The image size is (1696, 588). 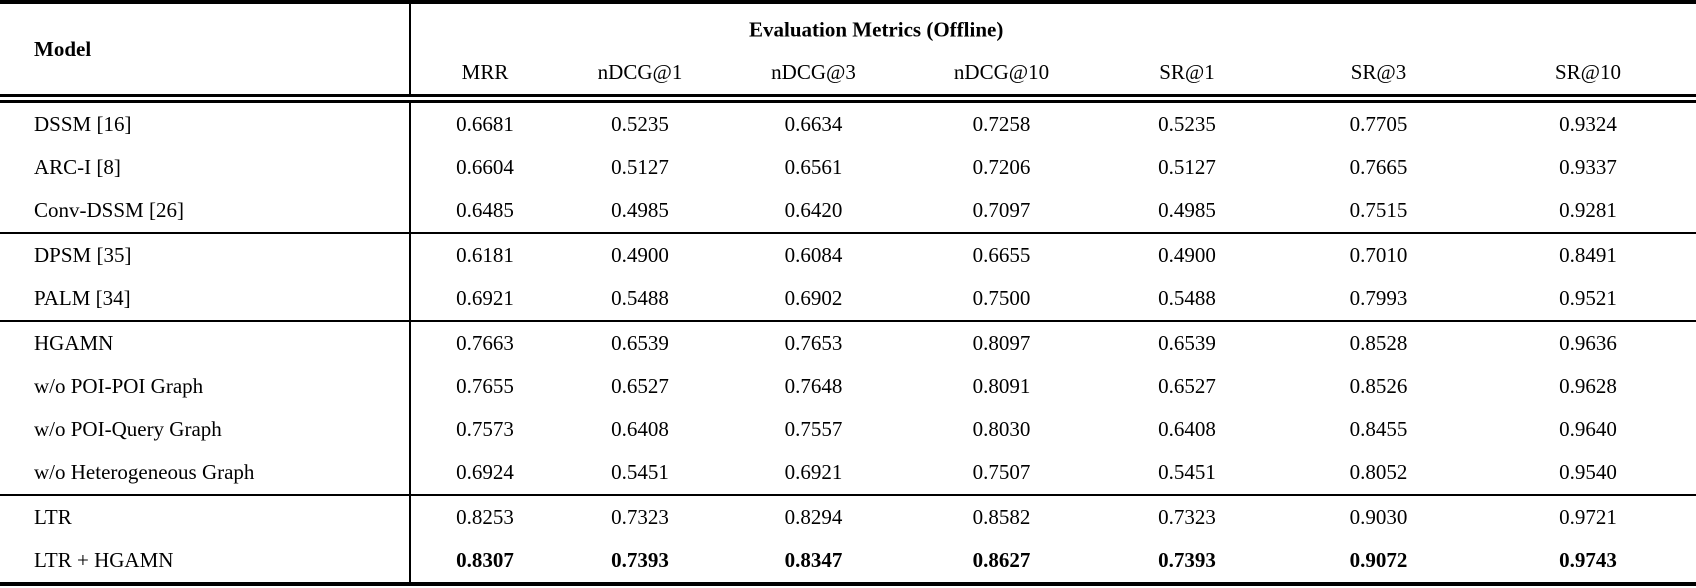 I want to click on model-name-cell: PALM [34], so click(x=205, y=299).